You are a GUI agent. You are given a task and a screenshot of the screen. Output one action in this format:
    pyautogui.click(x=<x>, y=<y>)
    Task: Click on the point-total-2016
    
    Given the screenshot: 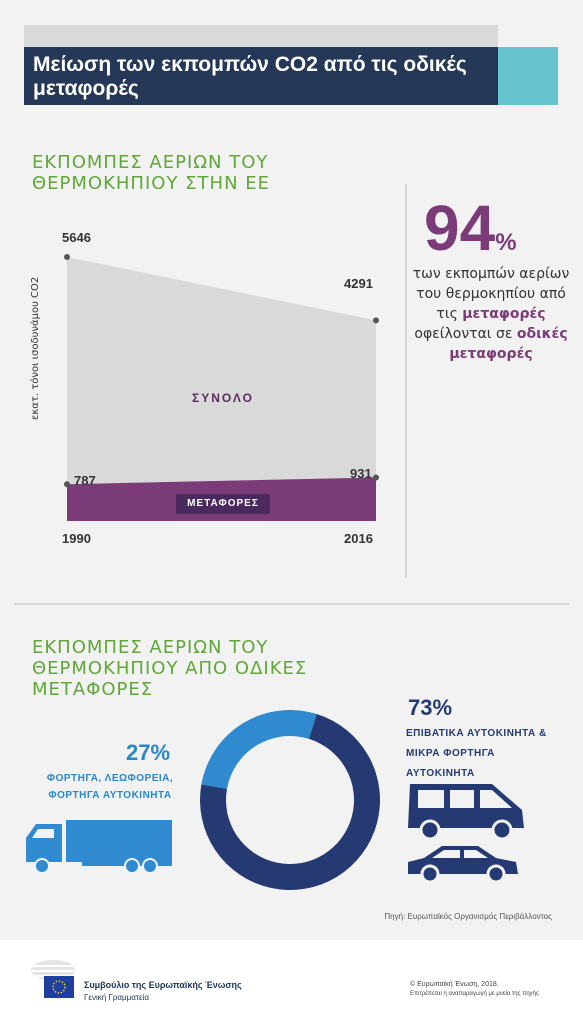 What is the action you would take?
    pyautogui.click(x=376, y=320)
    